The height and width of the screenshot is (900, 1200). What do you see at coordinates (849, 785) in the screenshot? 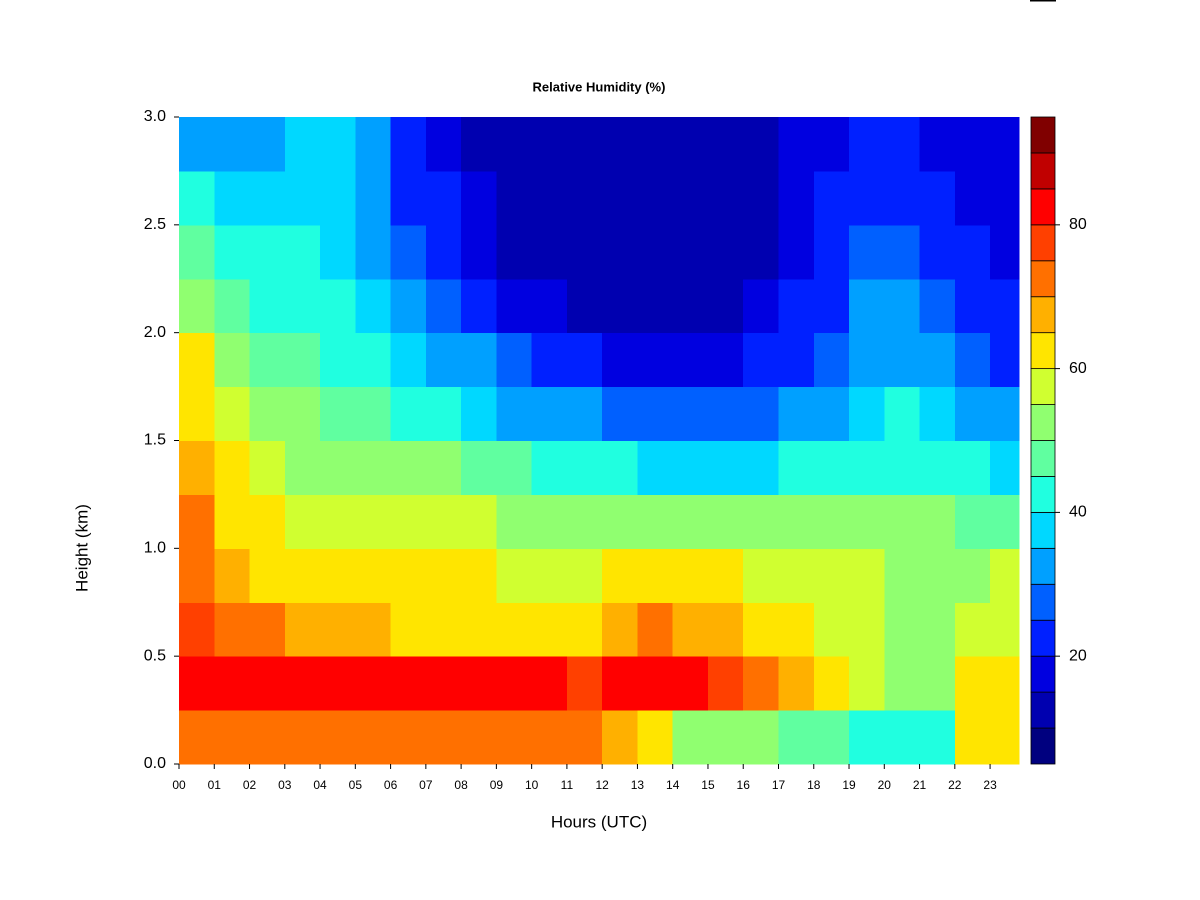
I see `x-tick-label: 19` at bounding box center [849, 785].